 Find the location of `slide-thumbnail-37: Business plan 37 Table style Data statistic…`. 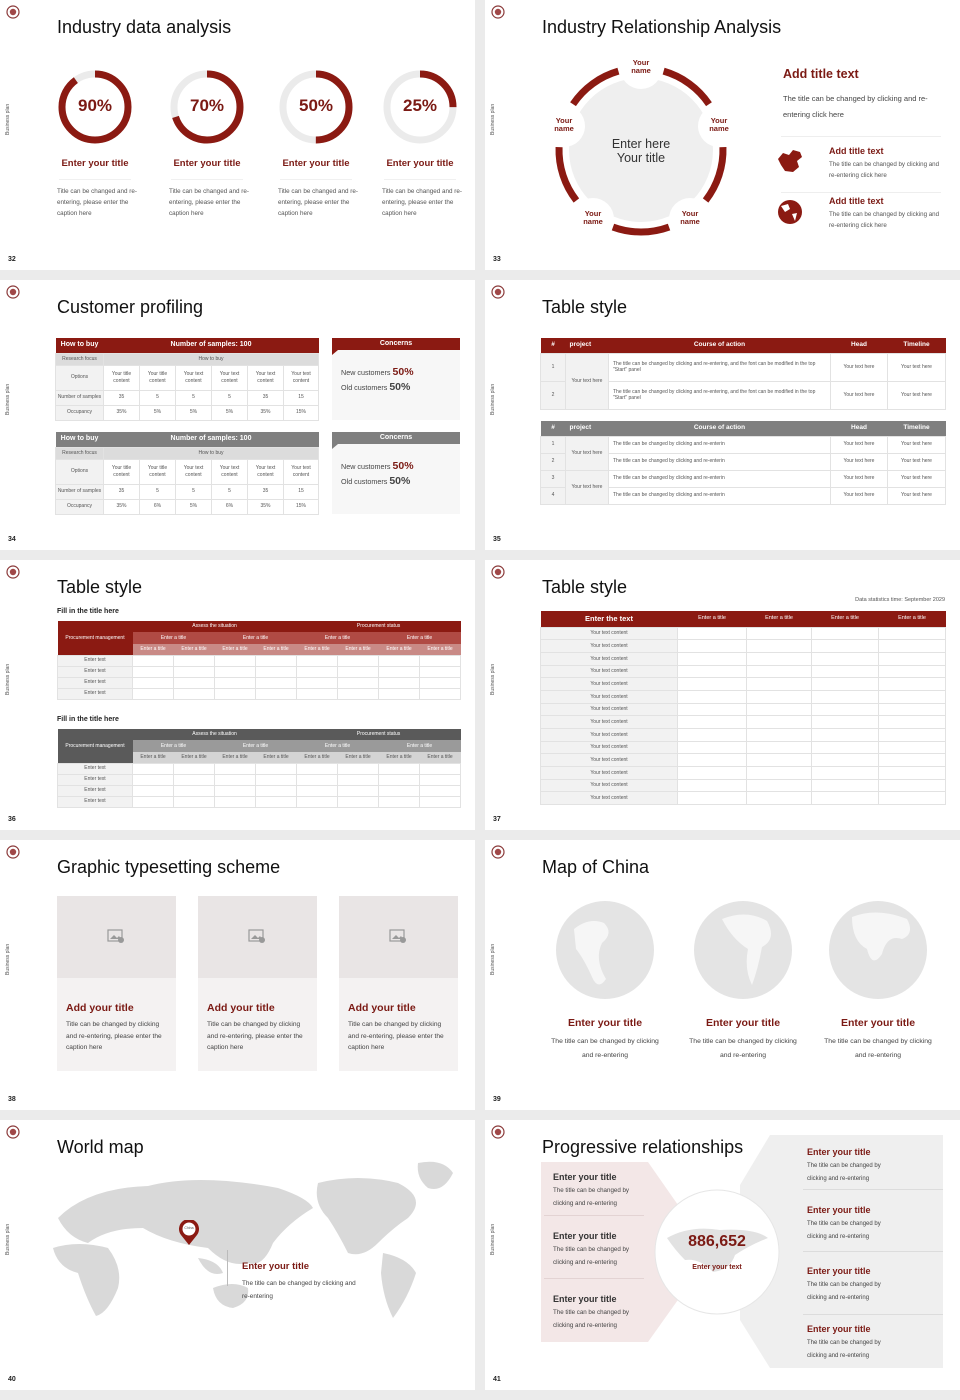

slide-thumbnail-37: Business plan 37 Table style Data statistic… is located at coordinates (722, 695).